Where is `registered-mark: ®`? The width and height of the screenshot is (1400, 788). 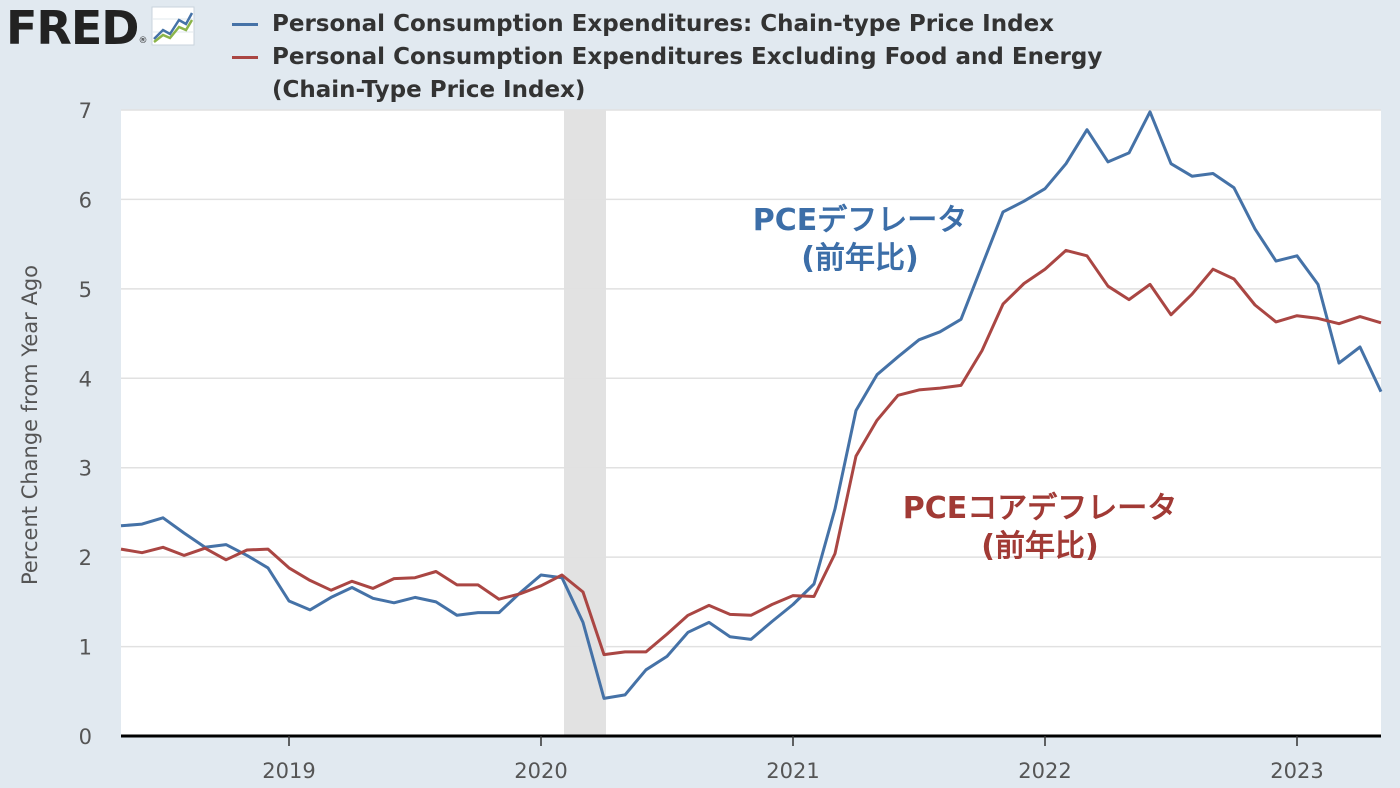 registered-mark: ® is located at coordinates (143, 41).